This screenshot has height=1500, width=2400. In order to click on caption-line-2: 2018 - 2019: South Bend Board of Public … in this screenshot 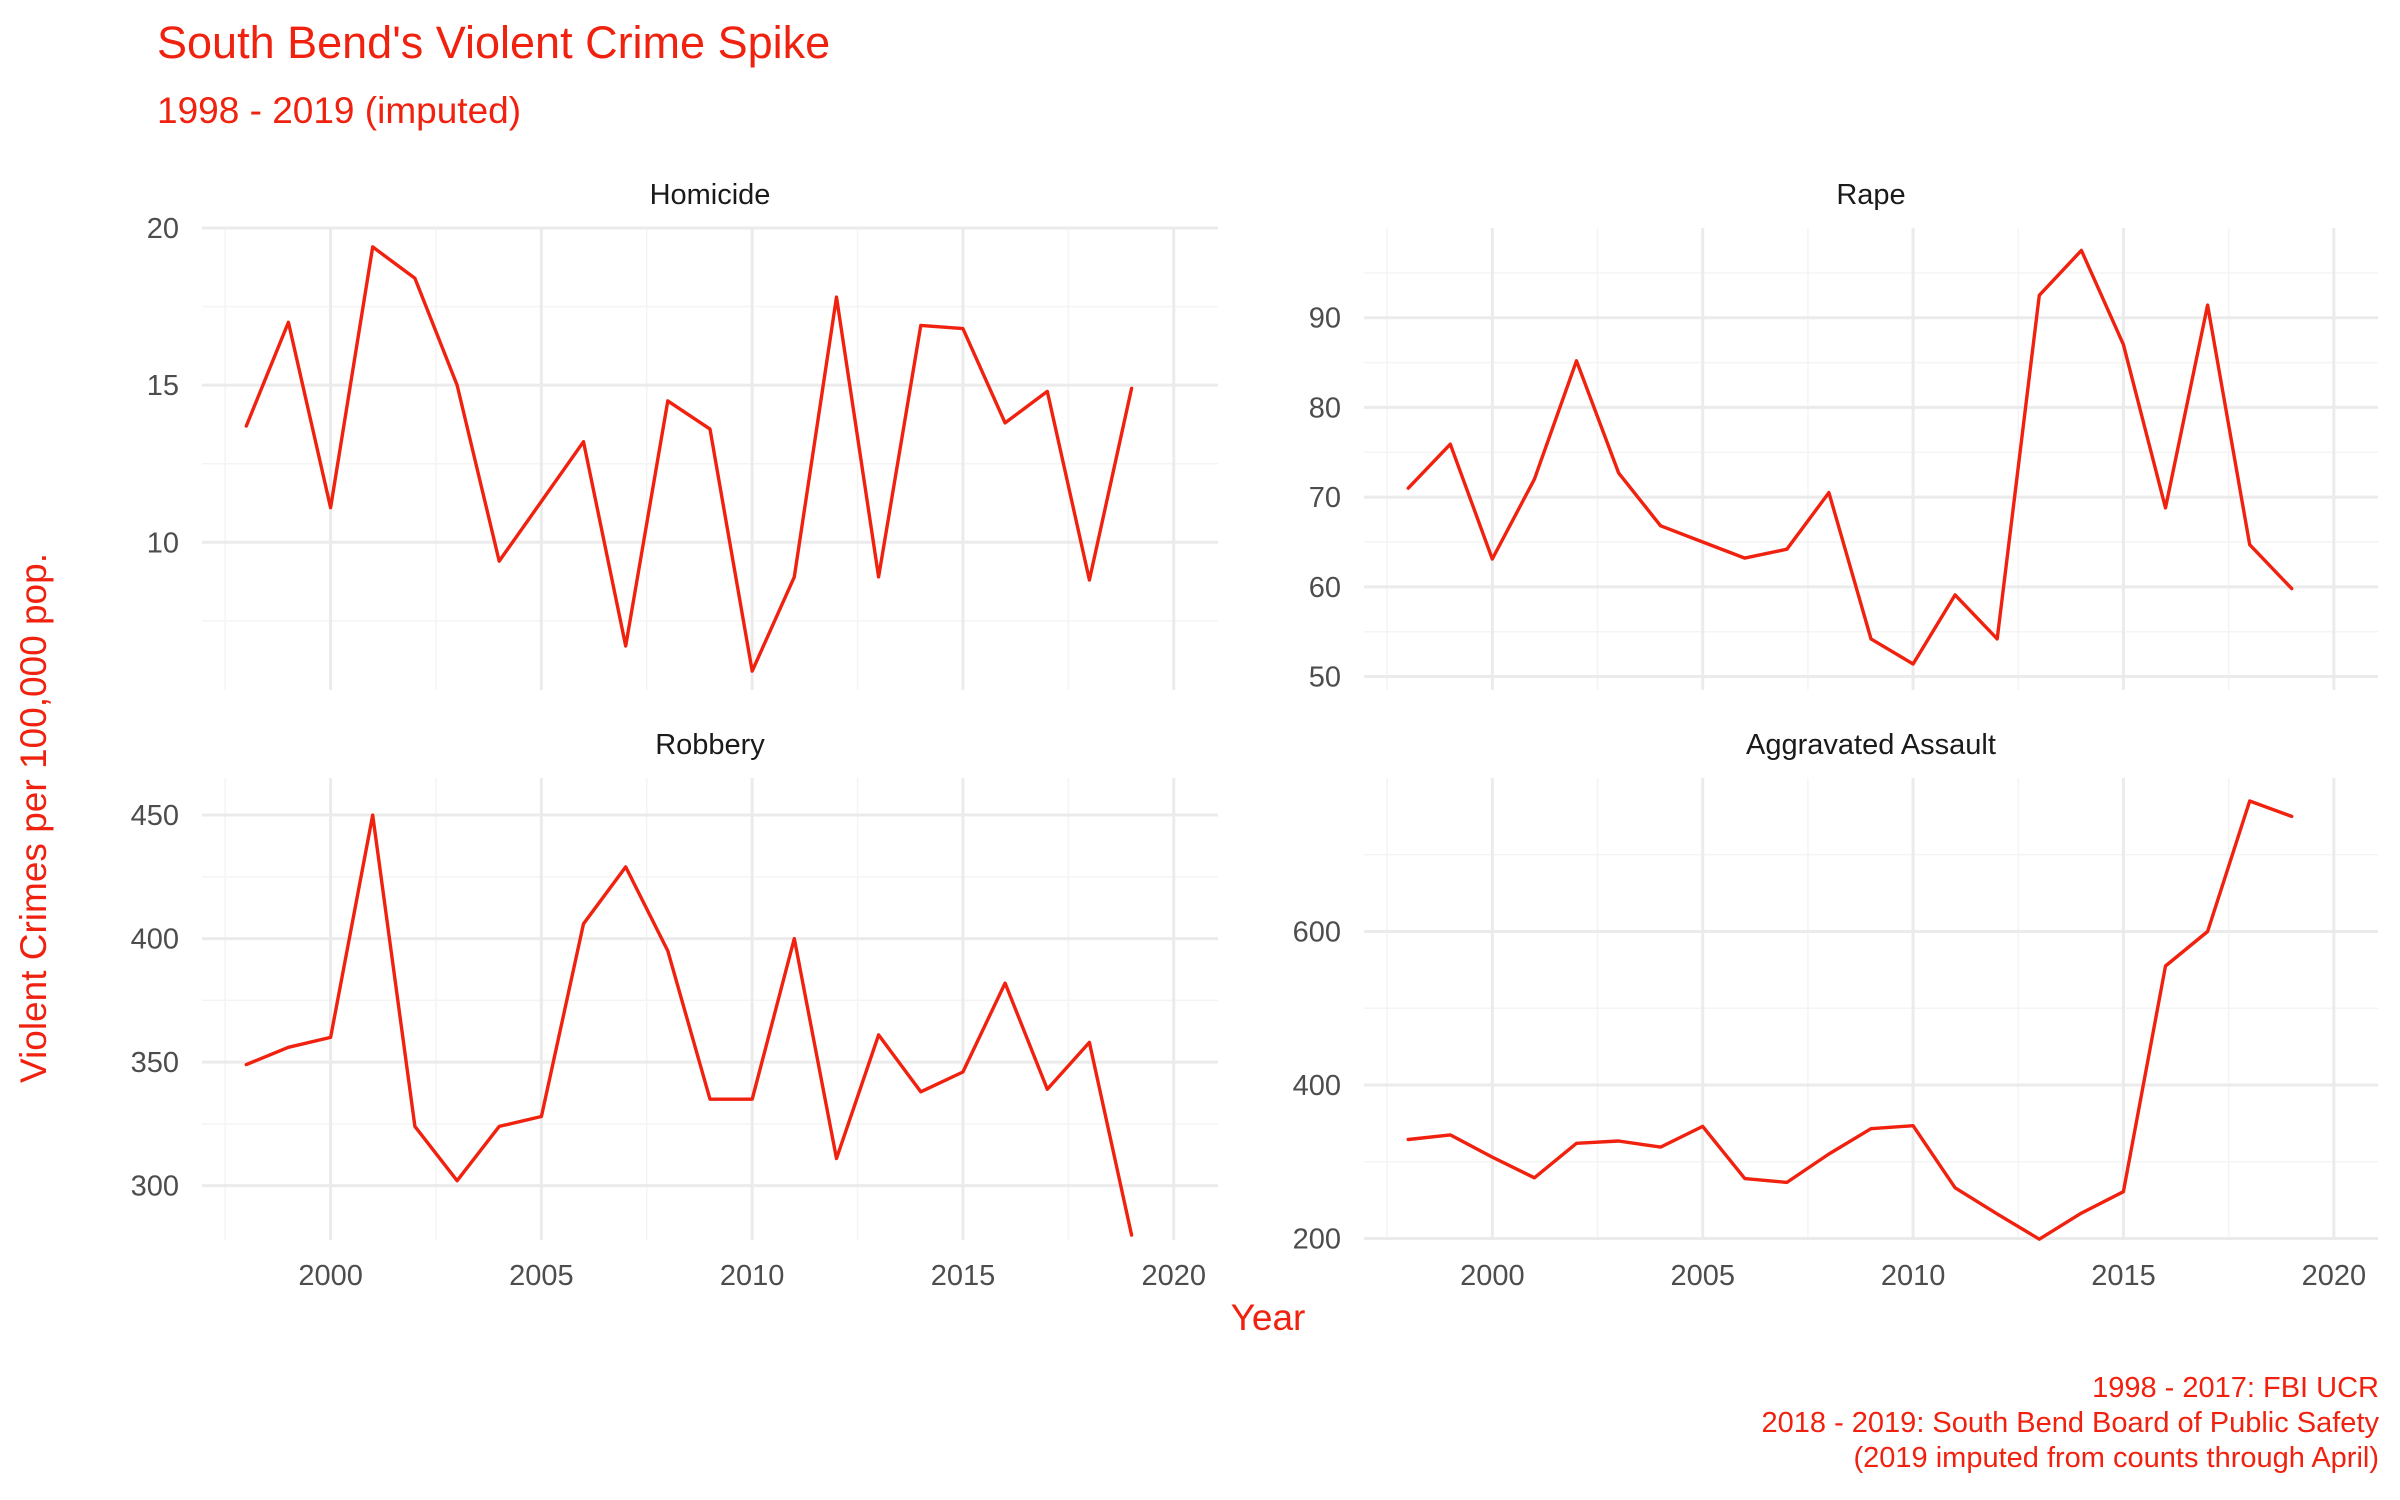, I will do `click(2071, 1423)`.